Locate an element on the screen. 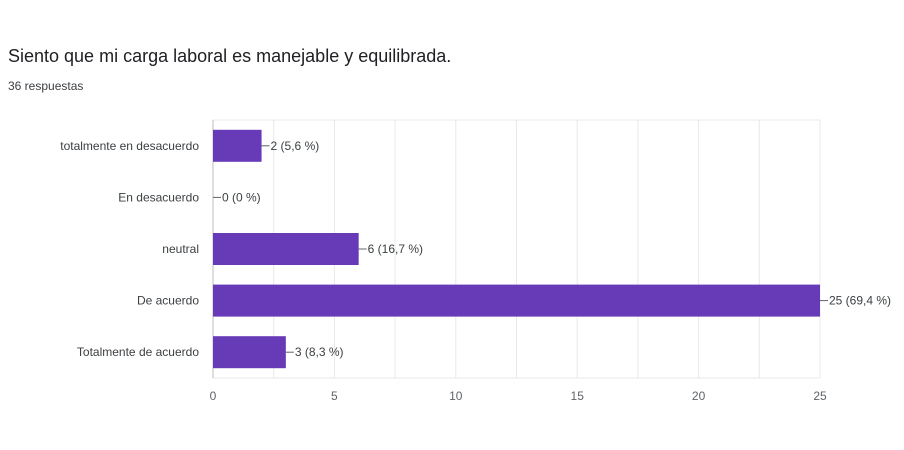 This screenshot has width=904, height=450. data-label: 6 (16,7 %) is located at coordinates (395, 249).